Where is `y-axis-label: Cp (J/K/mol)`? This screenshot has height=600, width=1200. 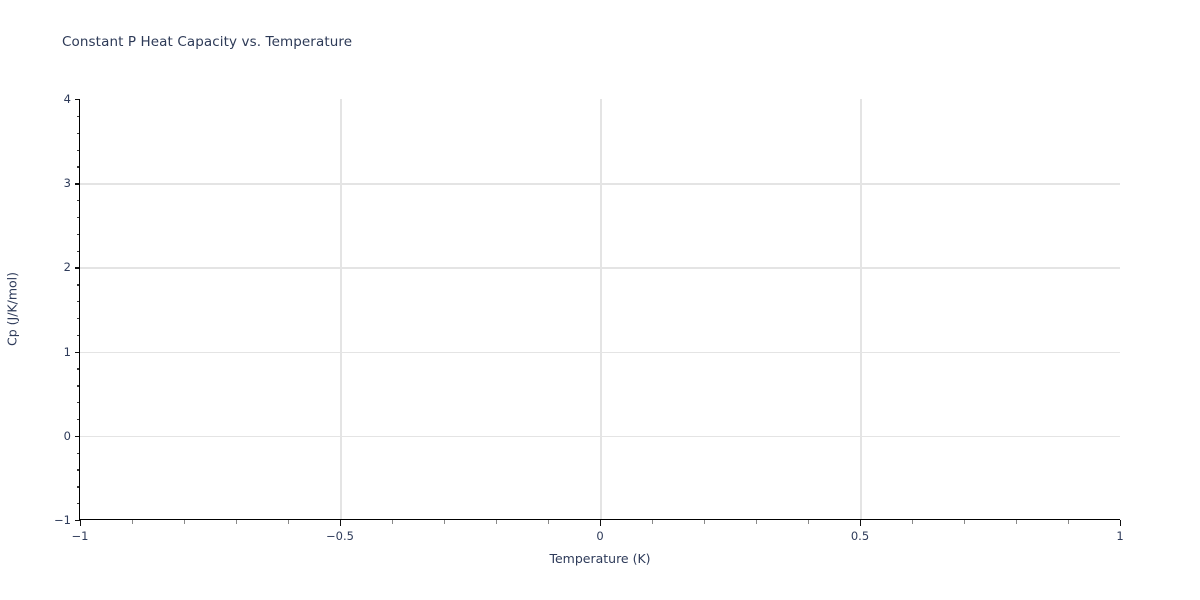
y-axis-label: Cp (J/K/mol) is located at coordinates (12, 309).